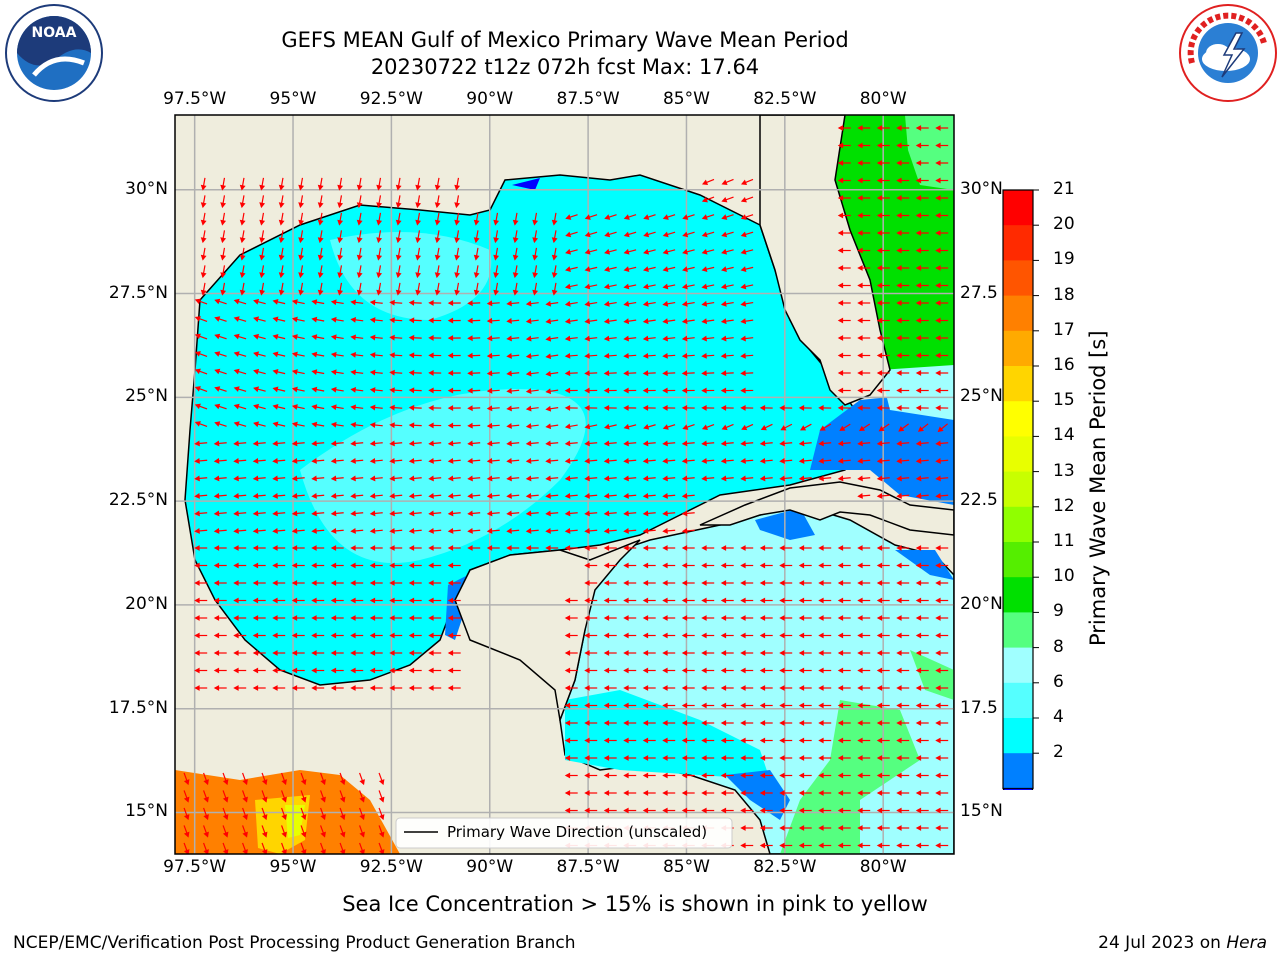 Image resolution: width=1280 pixels, height=960 pixels. Describe the element at coordinates (391, 99) in the screenshot. I see `lon-tick-top: 92.5°W` at that location.